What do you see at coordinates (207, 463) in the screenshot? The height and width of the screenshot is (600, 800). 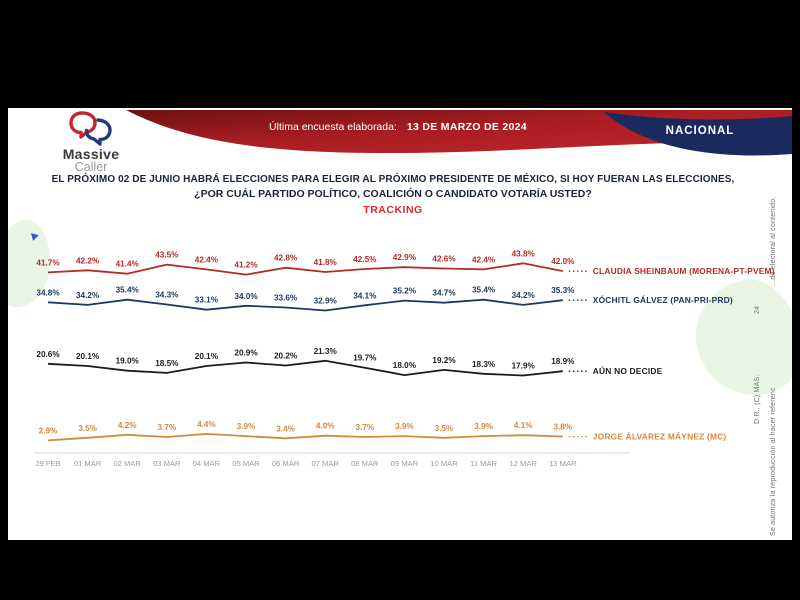 I see `x-tick-label: 04 MAR` at bounding box center [207, 463].